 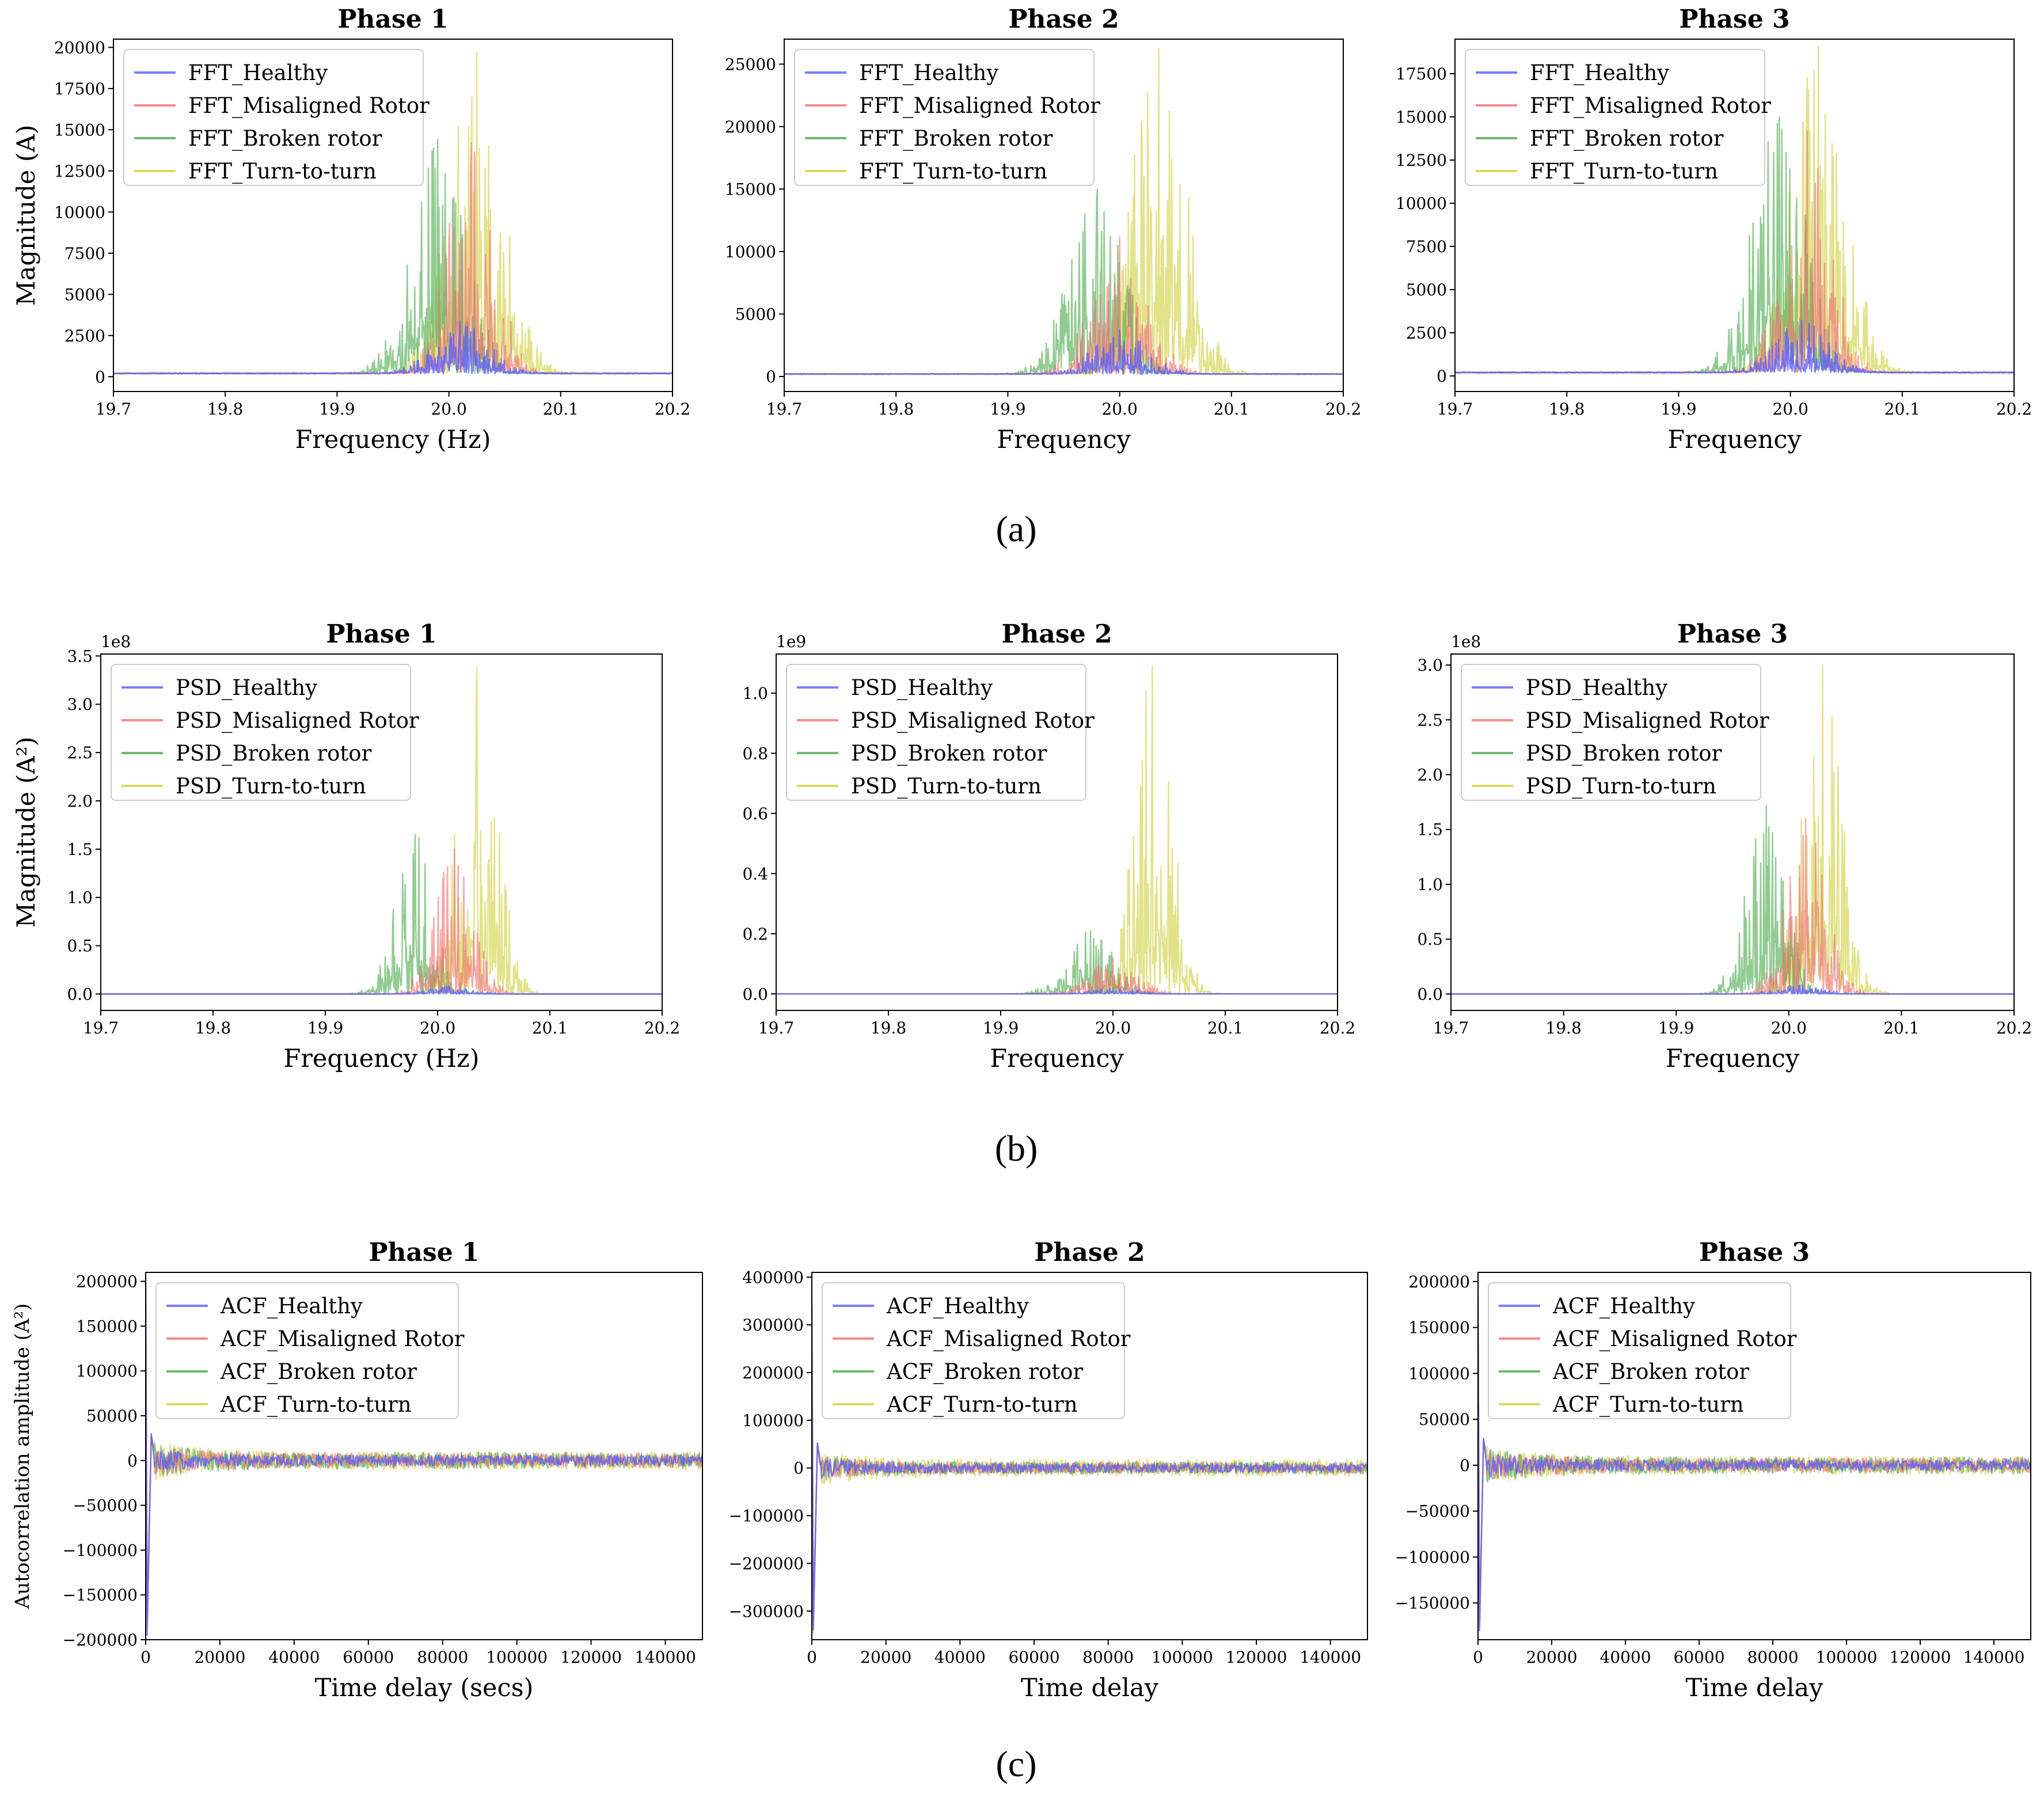 What do you see at coordinates (960, 1657) in the screenshot?
I see `x-tick-label: 40000` at bounding box center [960, 1657].